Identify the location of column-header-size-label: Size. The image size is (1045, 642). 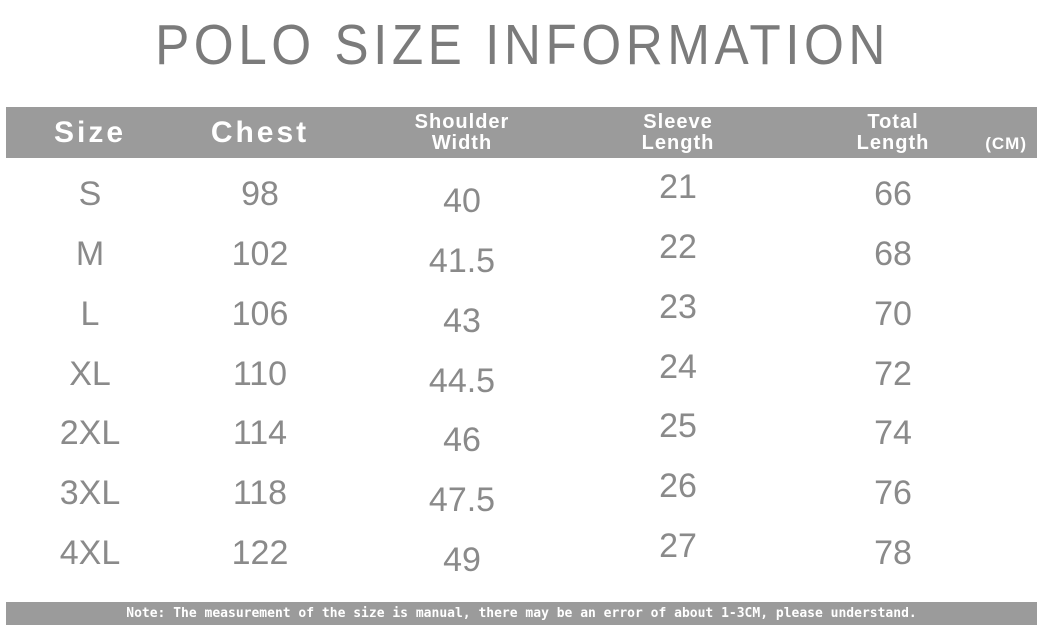
(90, 132).